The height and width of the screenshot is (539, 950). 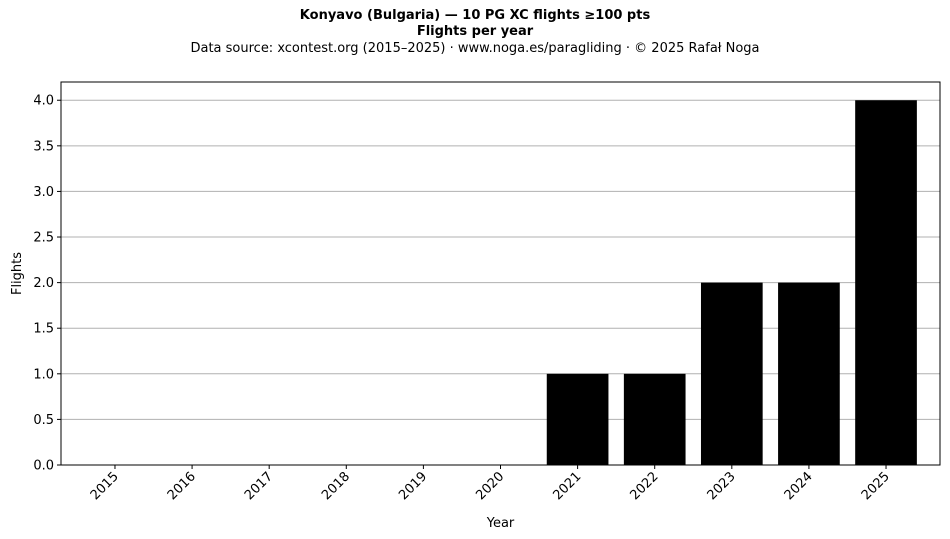 What do you see at coordinates (43, 283) in the screenshot?
I see `y-tick-label: 2.0` at bounding box center [43, 283].